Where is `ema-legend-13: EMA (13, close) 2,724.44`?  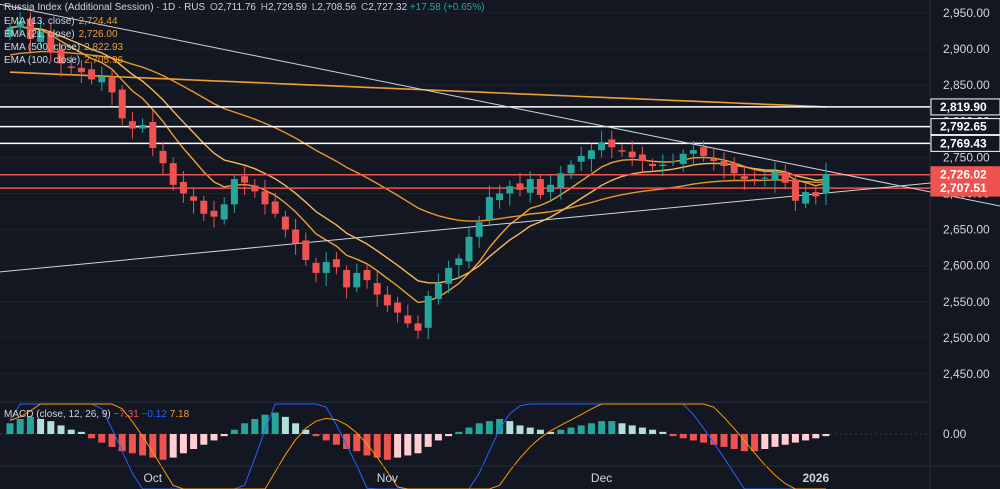 ema-legend-13: EMA (13, close) 2,724.44 is located at coordinates (61, 22).